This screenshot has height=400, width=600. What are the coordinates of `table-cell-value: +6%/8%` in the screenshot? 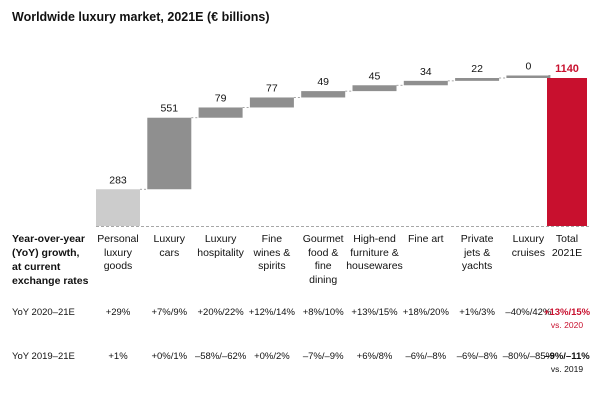 It's located at (374, 356).